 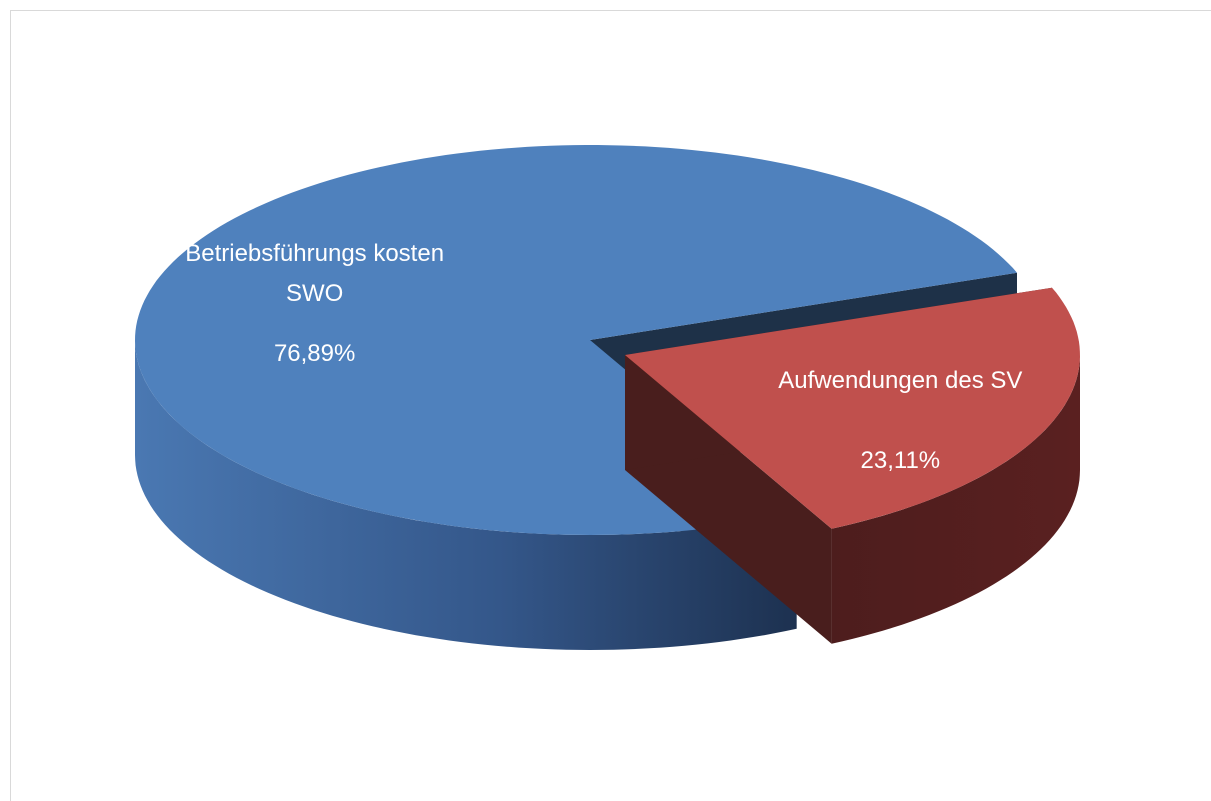 What do you see at coordinates (314, 353) in the screenshot?
I see `slice-value-label: 76,89%` at bounding box center [314, 353].